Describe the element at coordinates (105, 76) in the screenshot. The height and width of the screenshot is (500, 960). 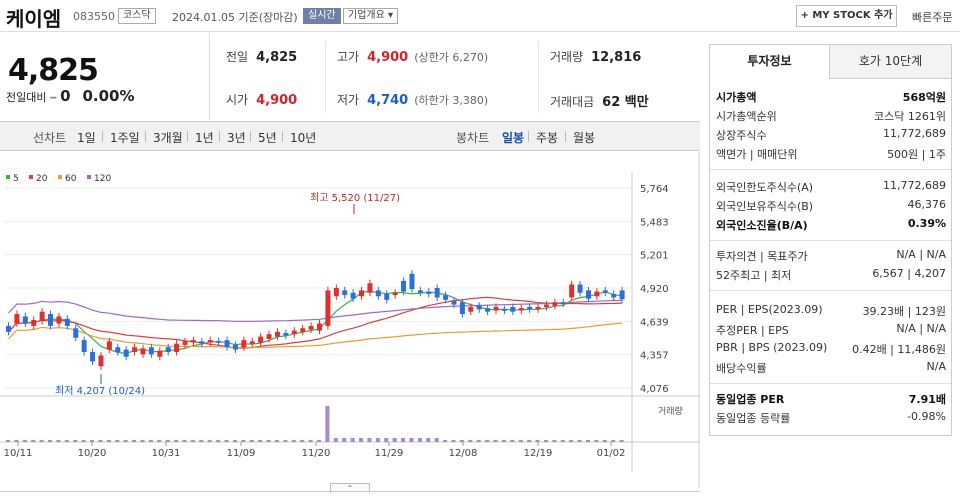
I see `current-price-box: 4,825 전일대비 ━ 0 0.00%` at that location.